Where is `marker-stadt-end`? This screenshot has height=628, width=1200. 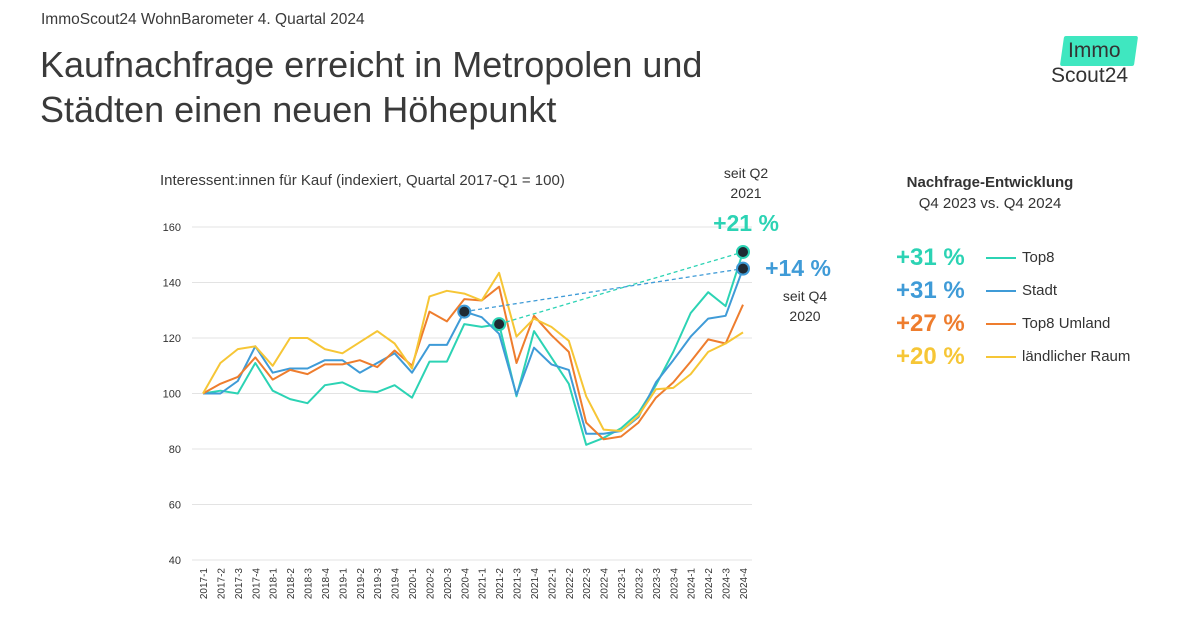 marker-stadt-end is located at coordinates (743, 268).